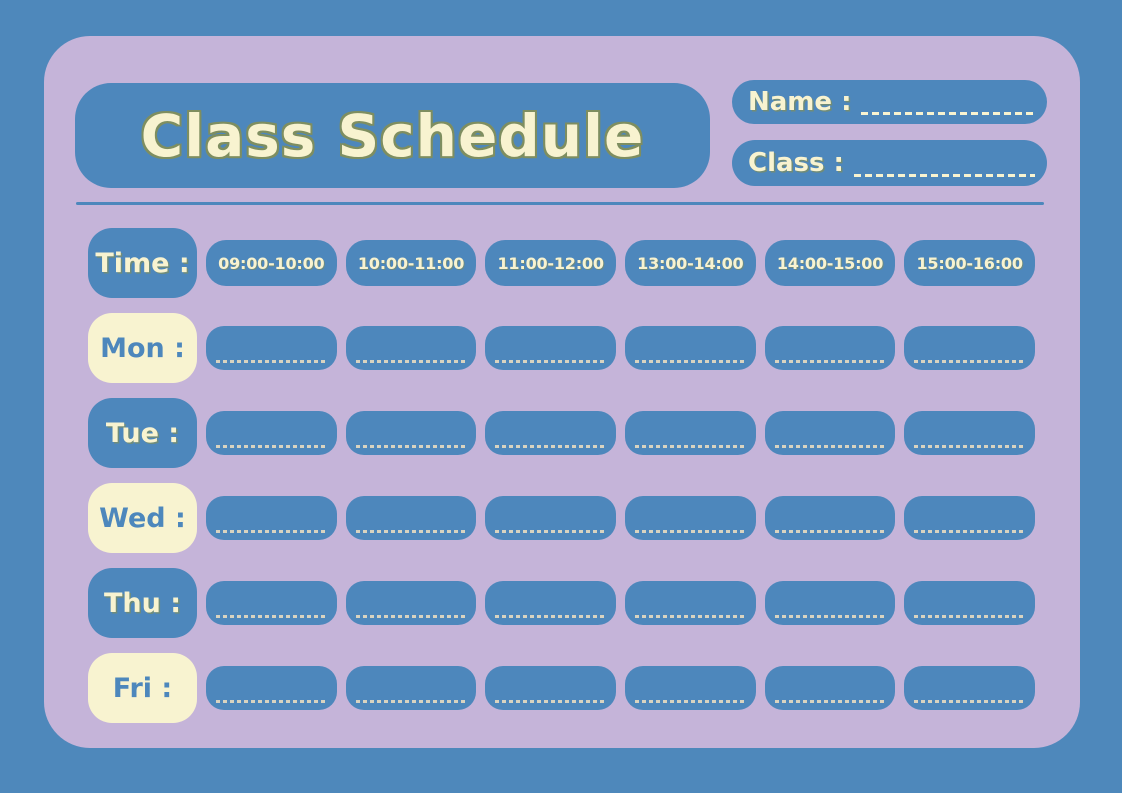 The width and height of the screenshot is (1122, 793). What do you see at coordinates (142, 518) in the screenshot?
I see `day-label-wed: Wed :` at bounding box center [142, 518].